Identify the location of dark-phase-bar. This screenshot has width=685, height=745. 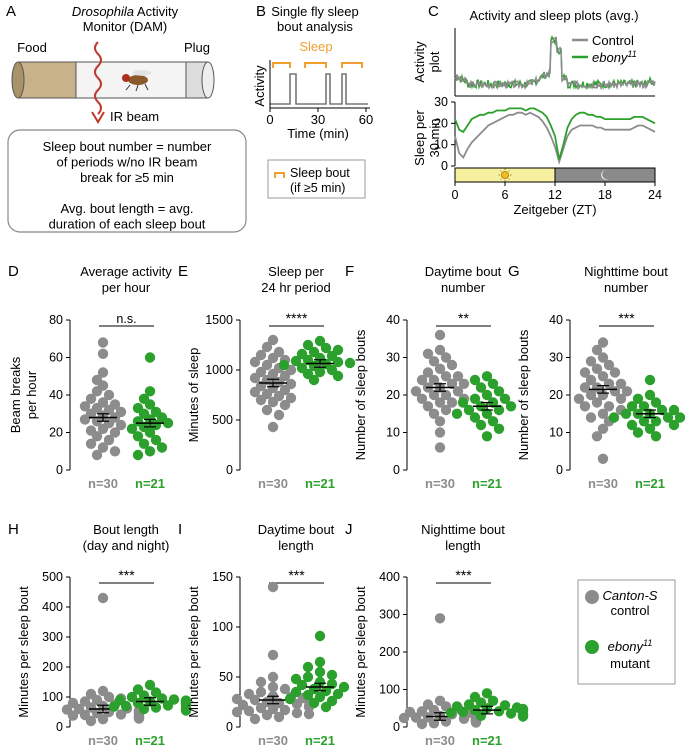
(605, 175).